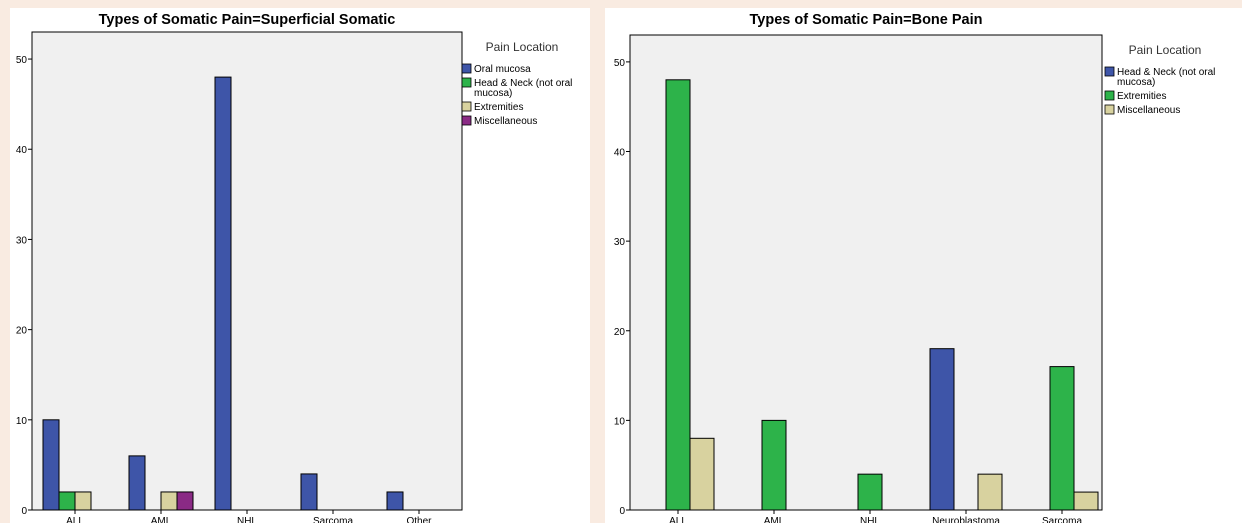  What do you see at coordinates (966, 519) in the screenshot?
I see `x-tick-label: Neuroblastoma` at bounding box center [966, 519].